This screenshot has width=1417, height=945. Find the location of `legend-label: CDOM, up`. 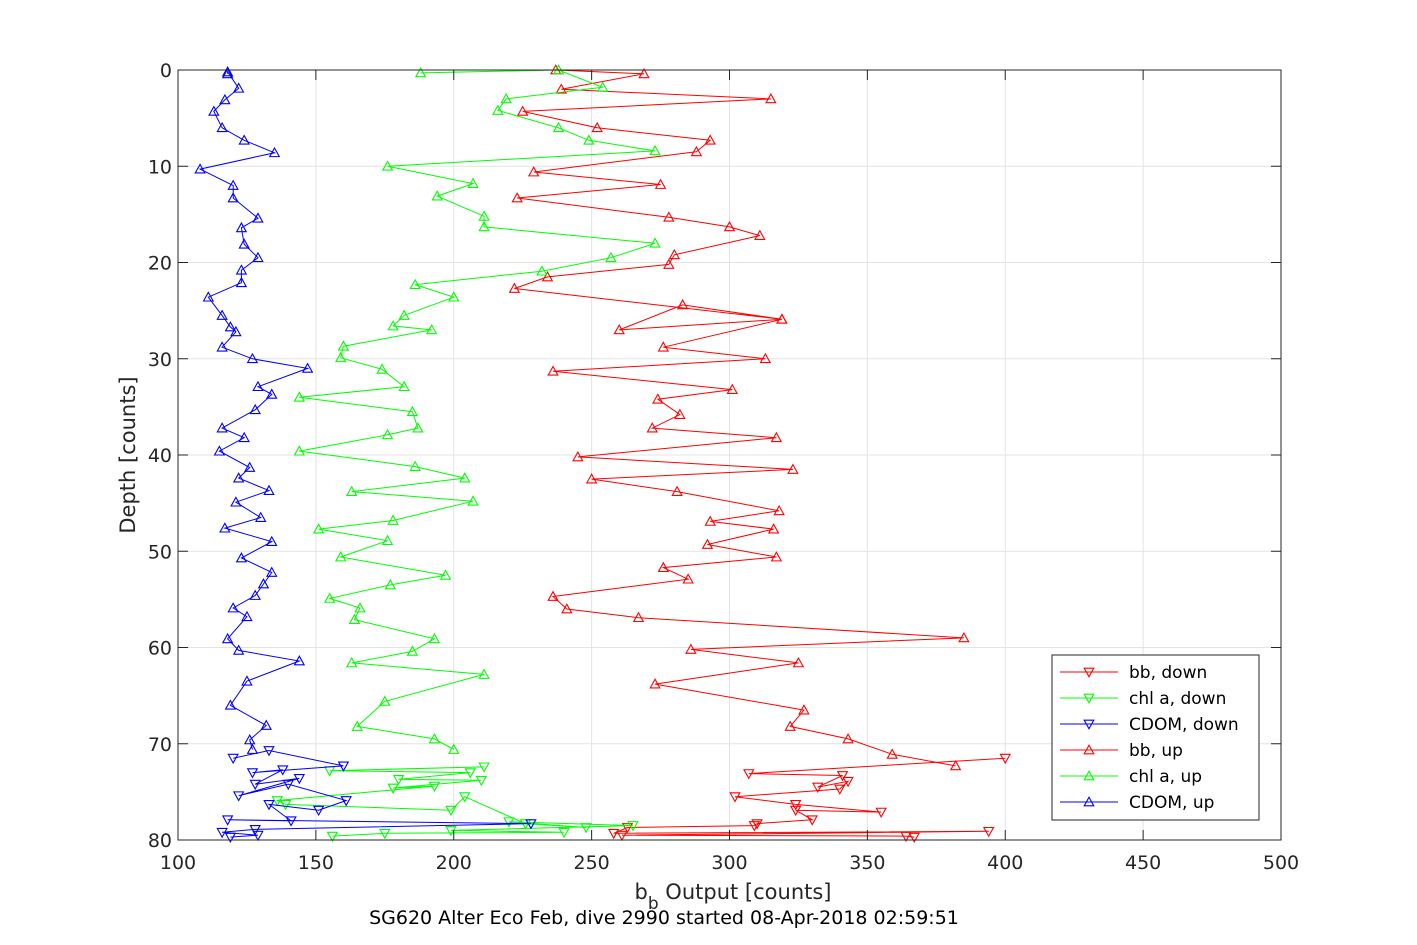

legend-label: CDOM, up is located at coordinates (1171, 803).